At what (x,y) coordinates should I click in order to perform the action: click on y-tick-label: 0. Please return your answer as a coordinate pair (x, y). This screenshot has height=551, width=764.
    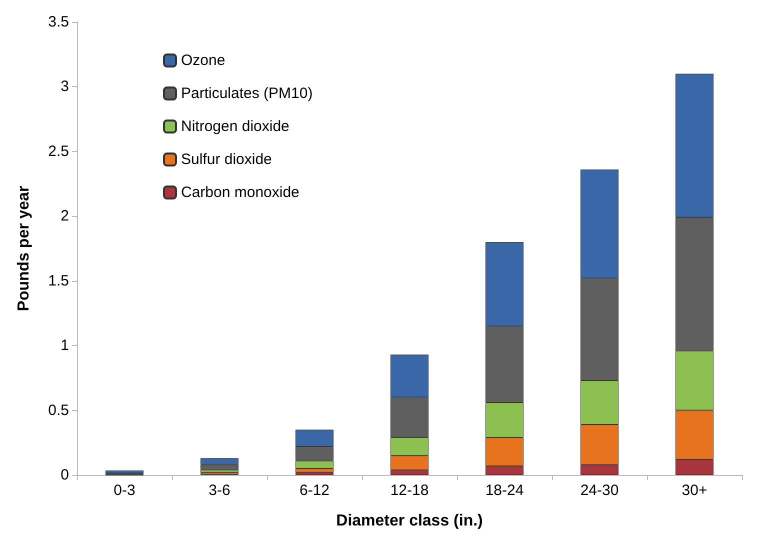
    Looking at the image, I should click on (64, 475).